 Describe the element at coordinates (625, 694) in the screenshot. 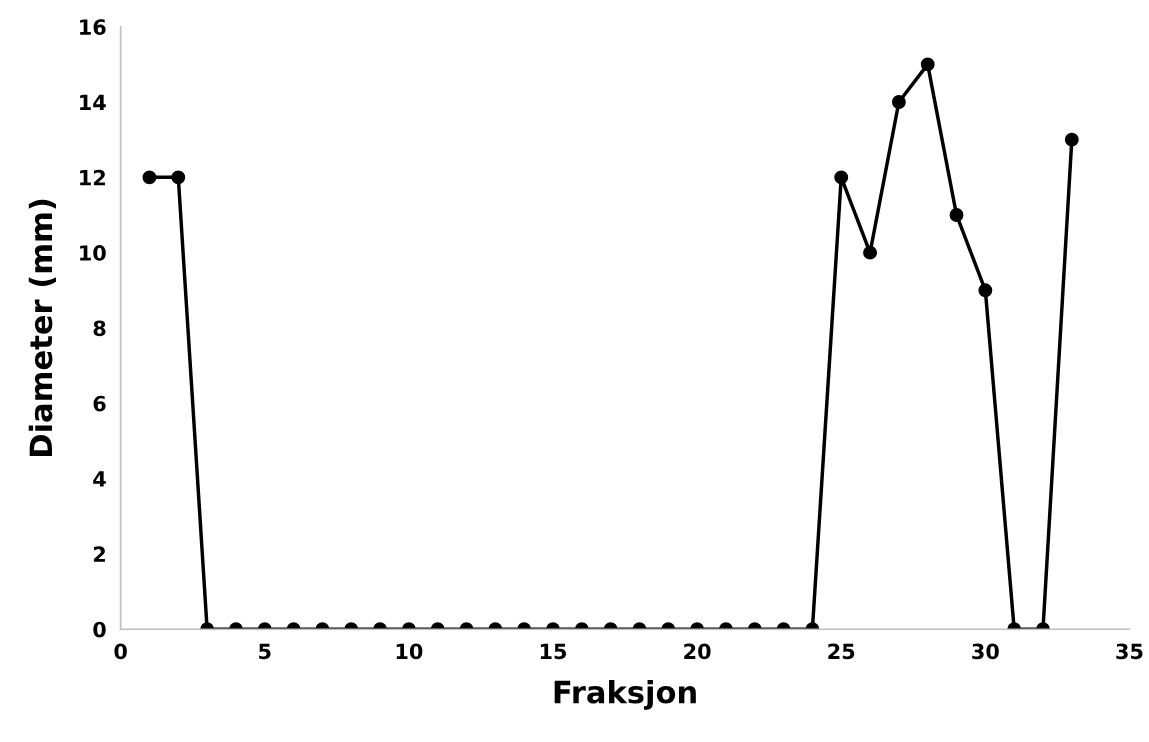

I see `x-axis-title: Fraksjon` at that location.